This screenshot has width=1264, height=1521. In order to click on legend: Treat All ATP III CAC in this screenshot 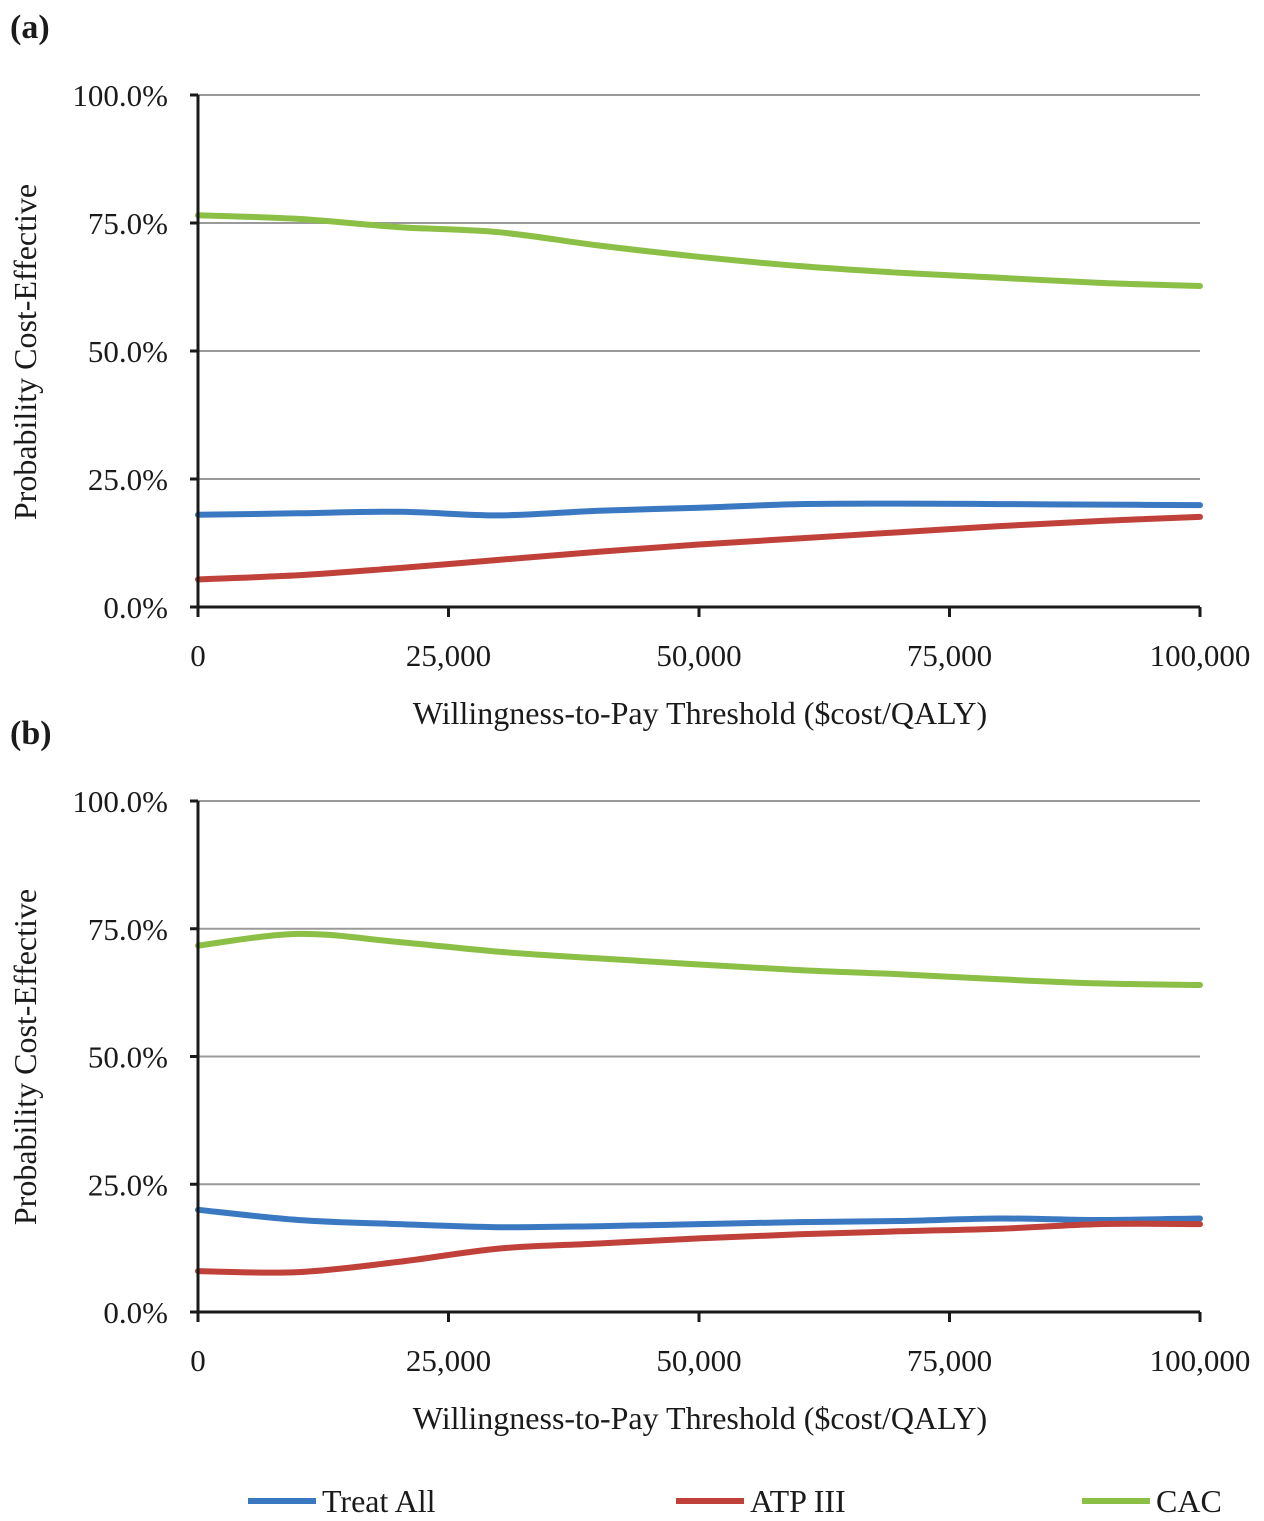, I will do `click(735, 1501)`.